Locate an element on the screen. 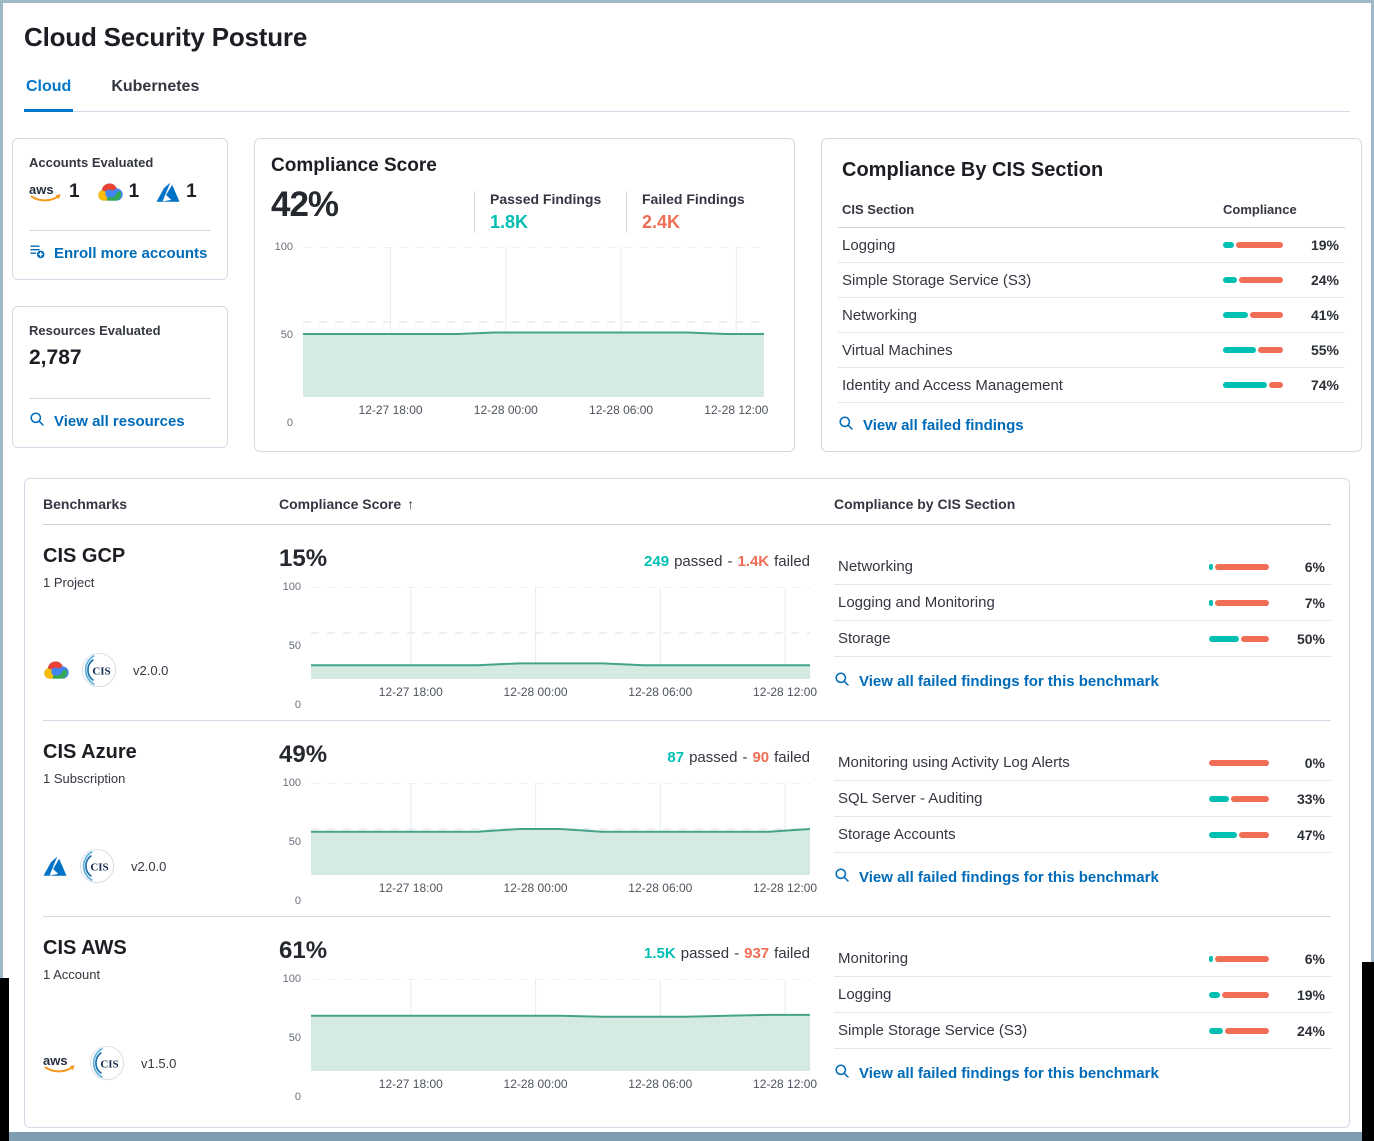 Image resolution: width=1374 pixels, height=1141 pixels. failed-findings-label: Failed Findings is located at coordinates (693, 199).